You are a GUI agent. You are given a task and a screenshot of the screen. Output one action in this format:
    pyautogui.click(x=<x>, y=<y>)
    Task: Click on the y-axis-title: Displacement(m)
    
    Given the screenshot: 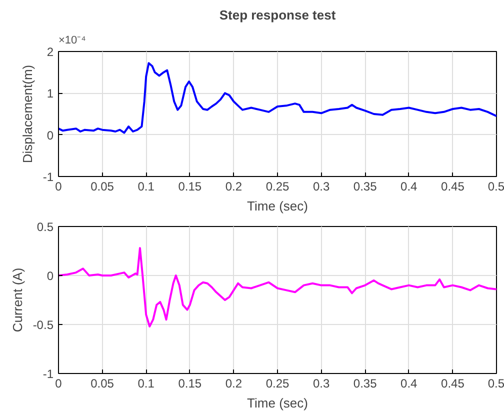 What is the action you would take?
    pyautogui.click(x=27, y=114)
    